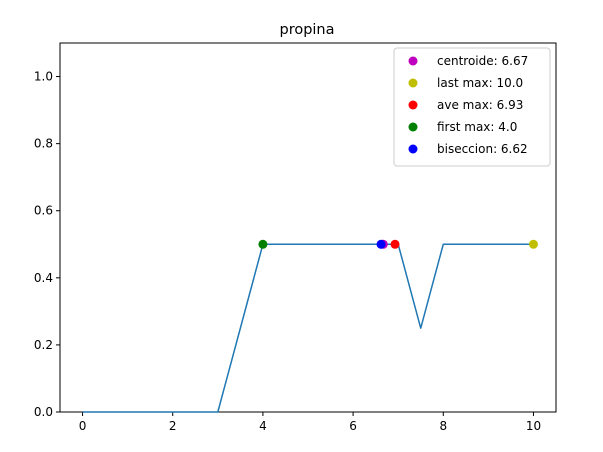 This screenshot has width=603, height=452. What do you see at coordinates (43, 211) in the screenshot?
I see `y-tick-label: 0.6` at bounding box center [43, 211].